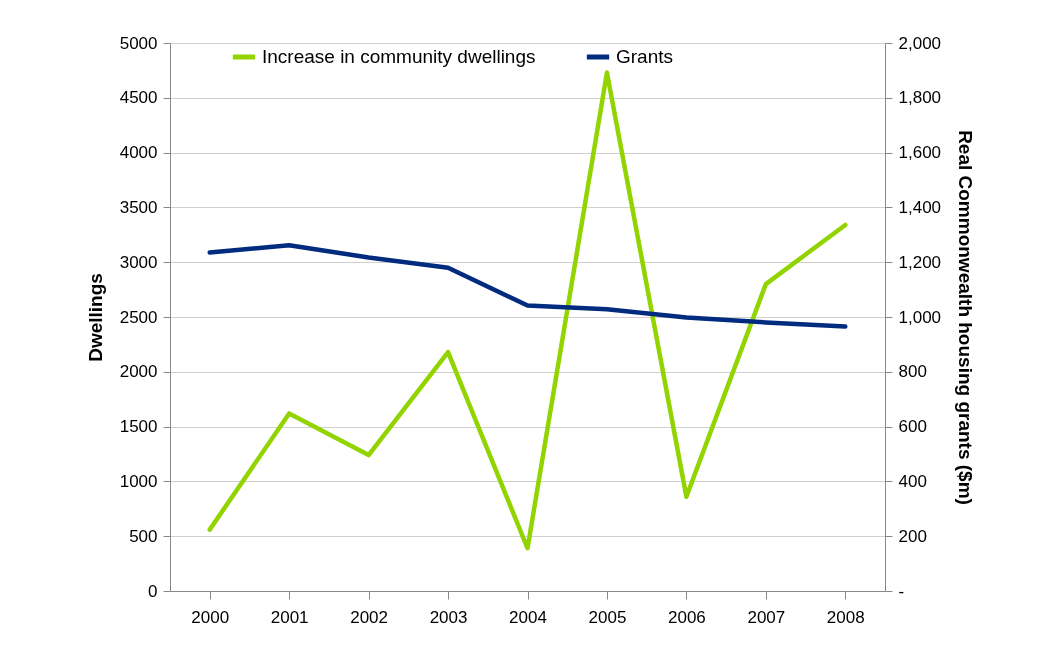 This screenshot has height=663, width=1053. Describe the element at coordinates (138, 262) in the screenshot. I see `y-tick-label: 3000` at that location.